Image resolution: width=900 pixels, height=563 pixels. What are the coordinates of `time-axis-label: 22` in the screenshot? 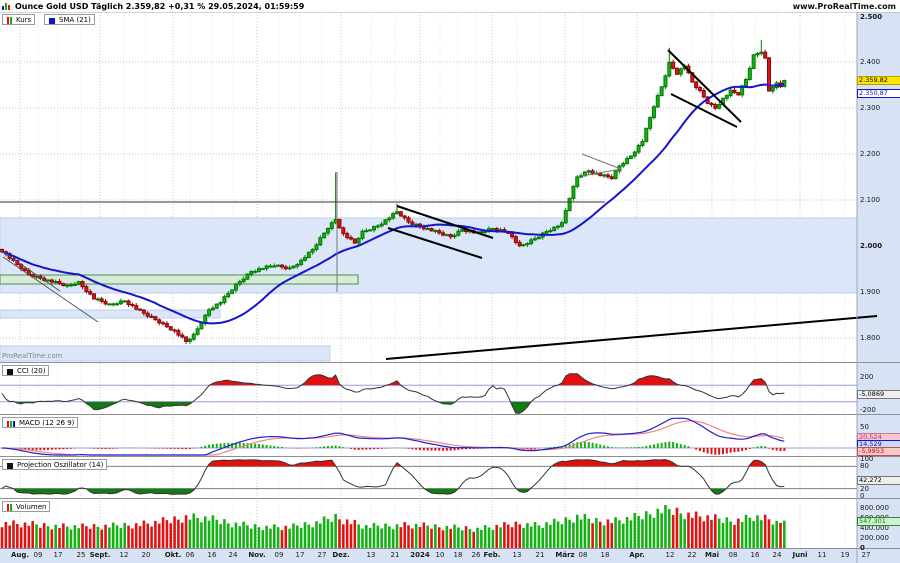 It's located at (692, 555).